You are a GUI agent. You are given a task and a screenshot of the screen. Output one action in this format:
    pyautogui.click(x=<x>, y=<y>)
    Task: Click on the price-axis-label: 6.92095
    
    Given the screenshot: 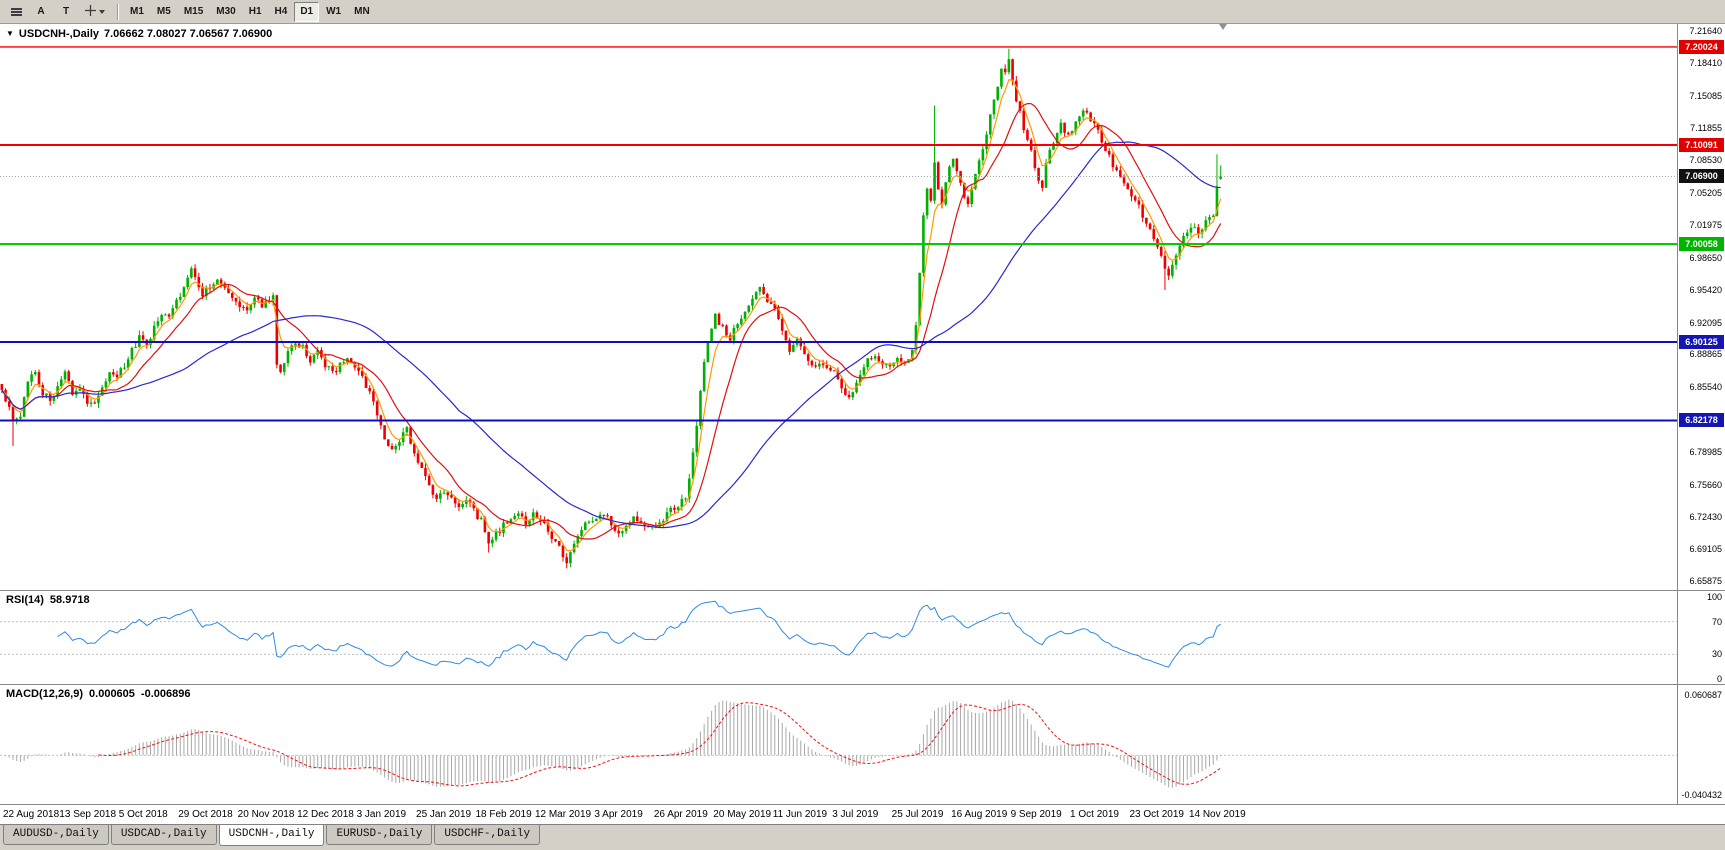 What is the action you would take?
    pyautogui.click(x=1705, y=322)
    